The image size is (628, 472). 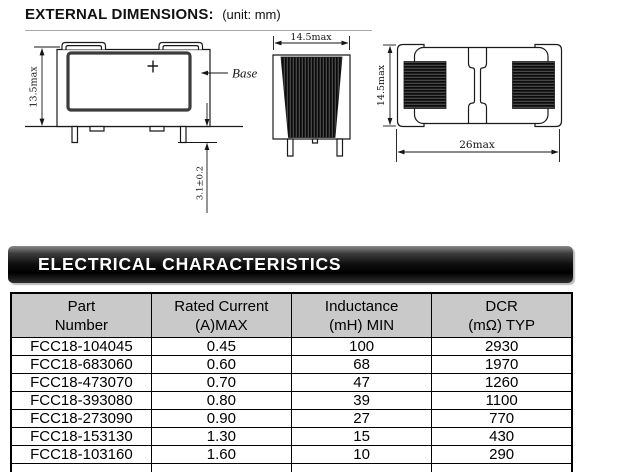 What do you see at coordinates (81, 418) in the screenshot?
I see `cell-part-number: FCC18-273090` at bounding box center [81, 418].